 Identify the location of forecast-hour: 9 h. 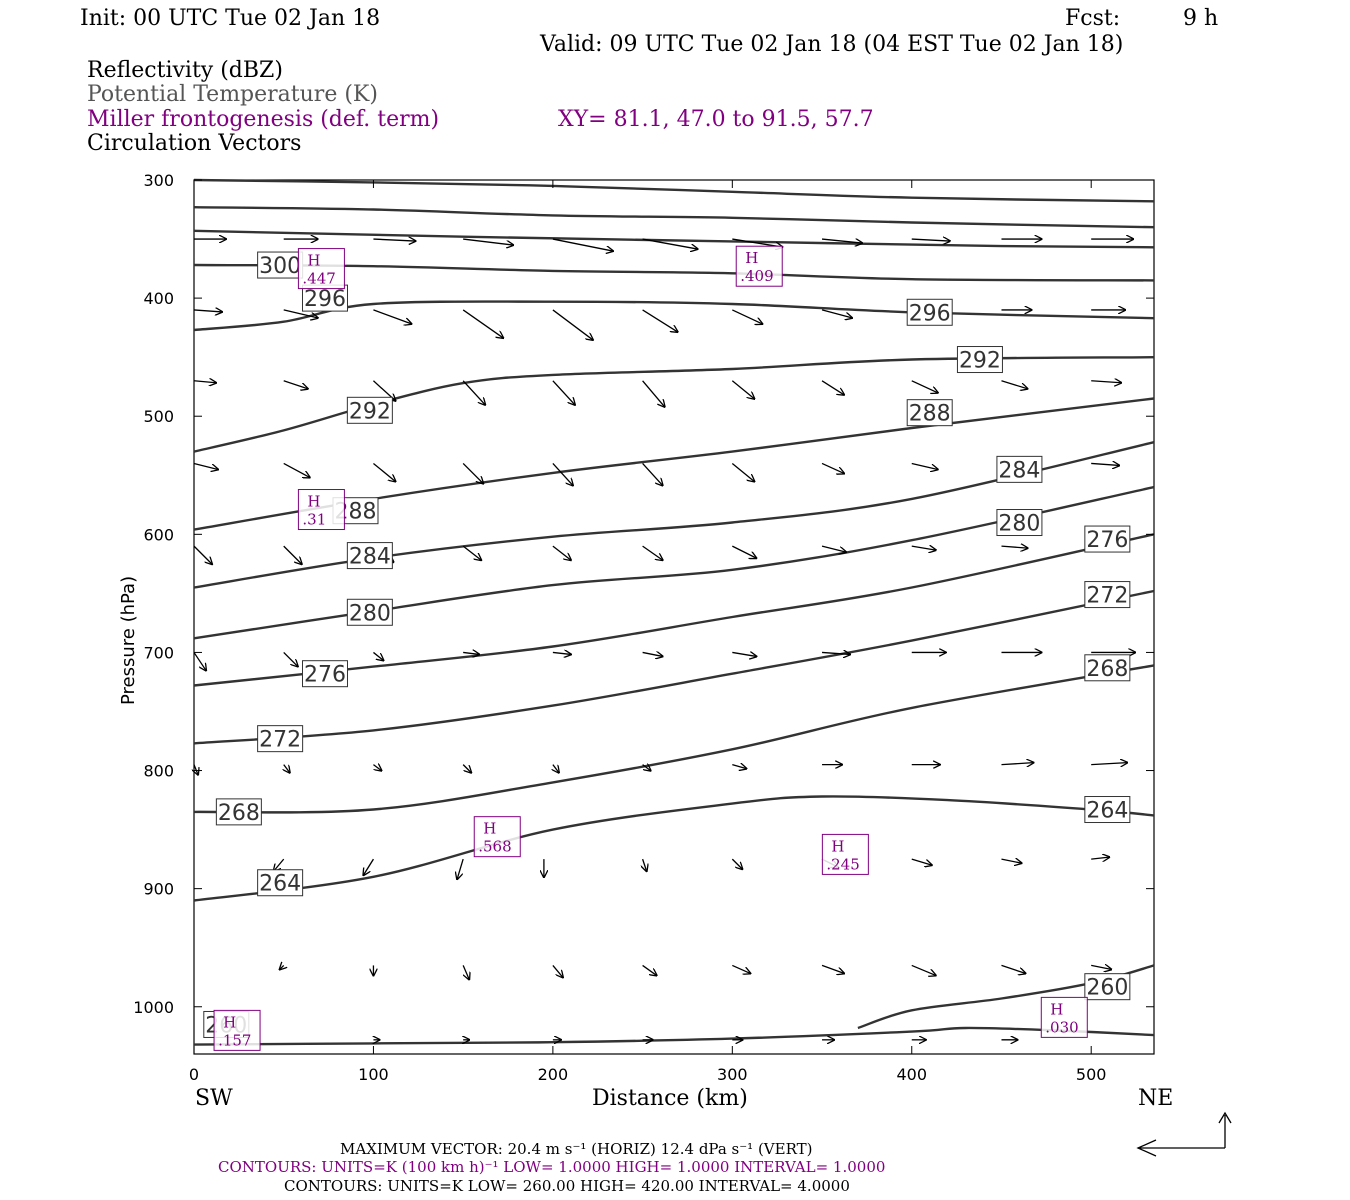
(1200, 18).